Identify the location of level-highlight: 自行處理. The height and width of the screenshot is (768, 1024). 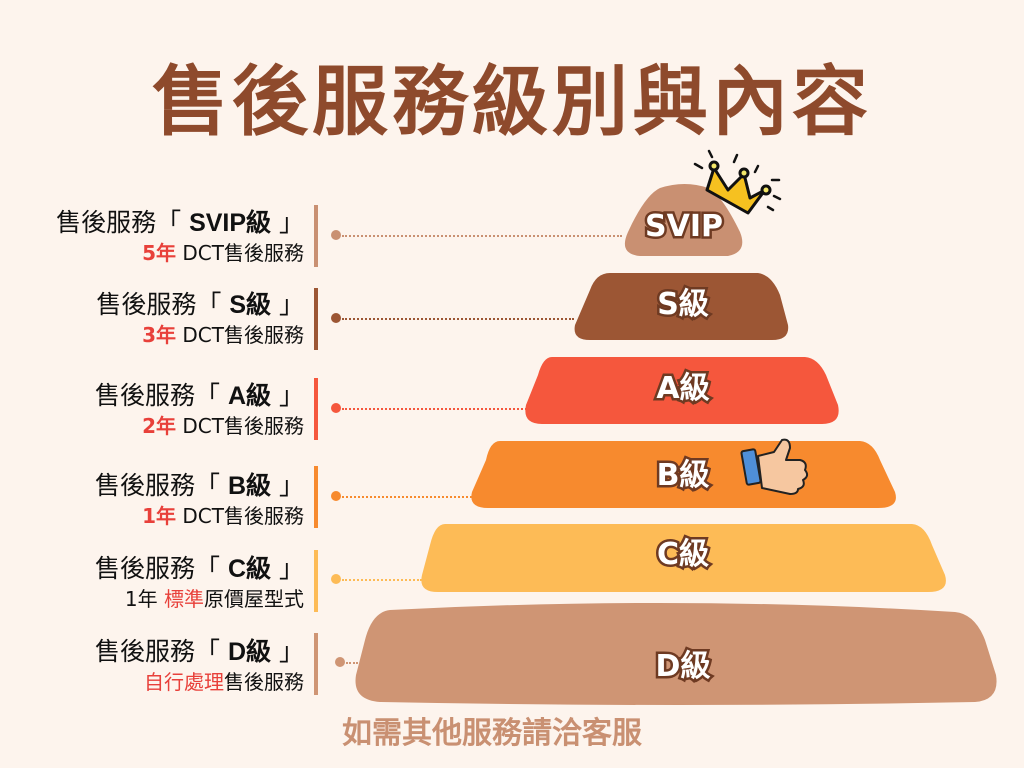
(184, 682).